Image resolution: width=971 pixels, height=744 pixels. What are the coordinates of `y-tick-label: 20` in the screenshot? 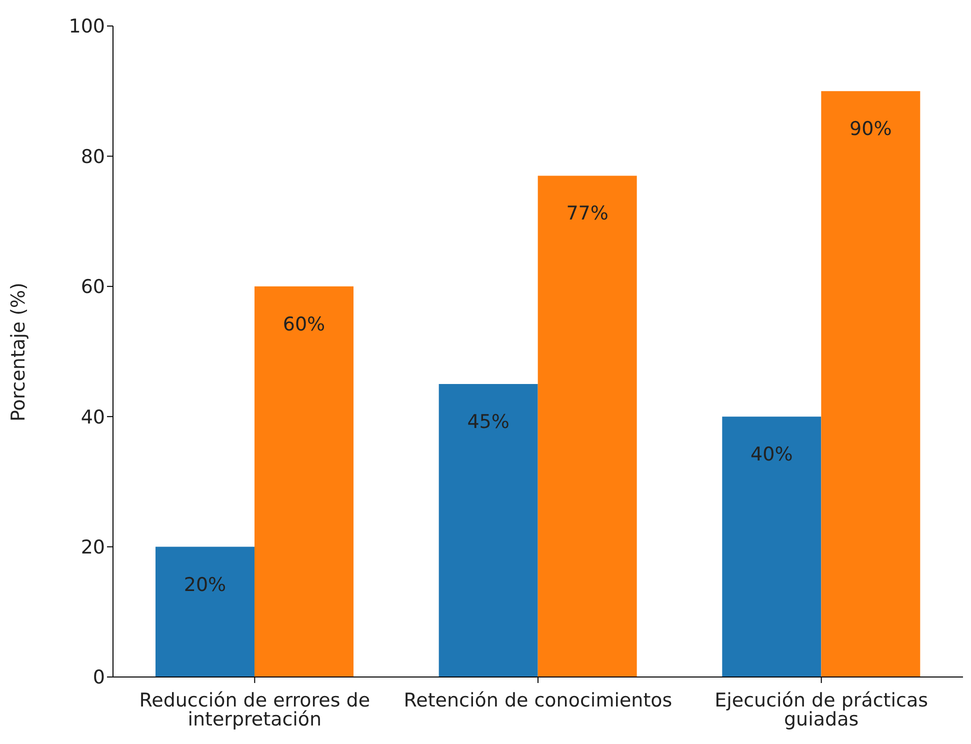 It's located at (92, 547).